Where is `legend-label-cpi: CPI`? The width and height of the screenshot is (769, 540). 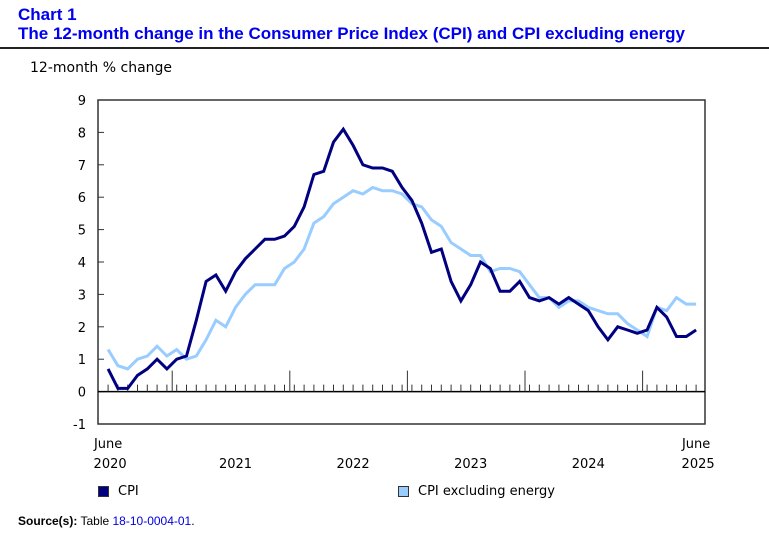
legend-label-cpi: CPI is located at coordinates (128, 491).